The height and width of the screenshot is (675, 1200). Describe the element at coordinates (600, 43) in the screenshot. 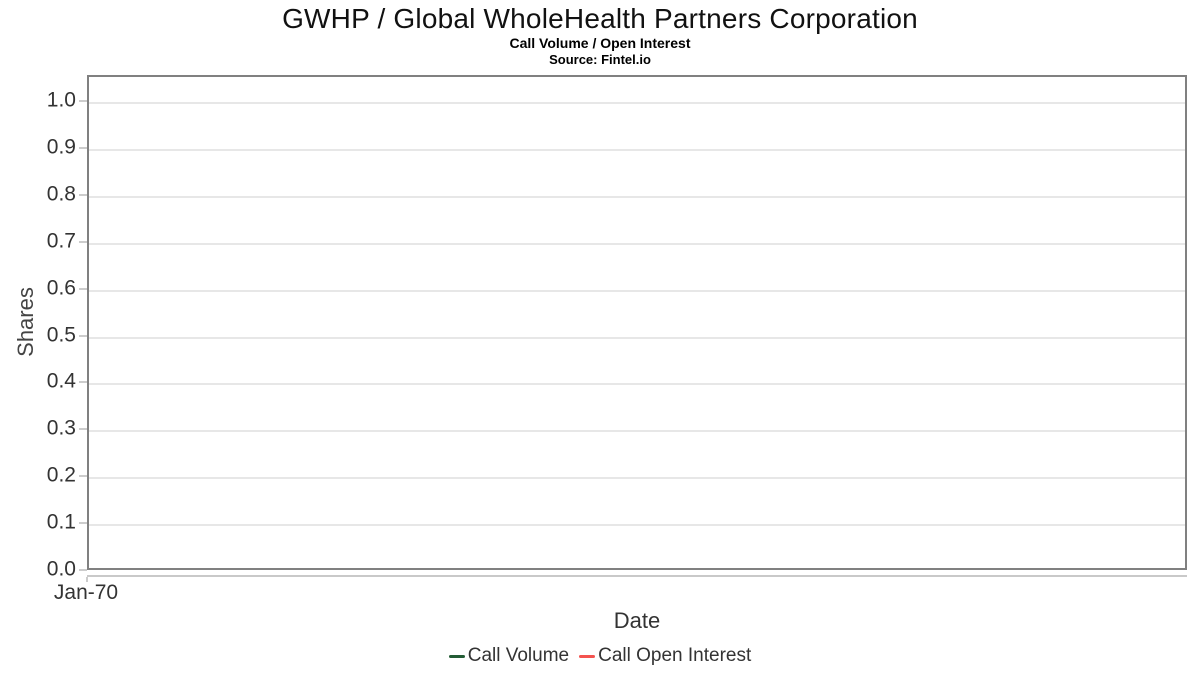

I see `chart-subtitle: Call Volume / Open Interest` at that location.